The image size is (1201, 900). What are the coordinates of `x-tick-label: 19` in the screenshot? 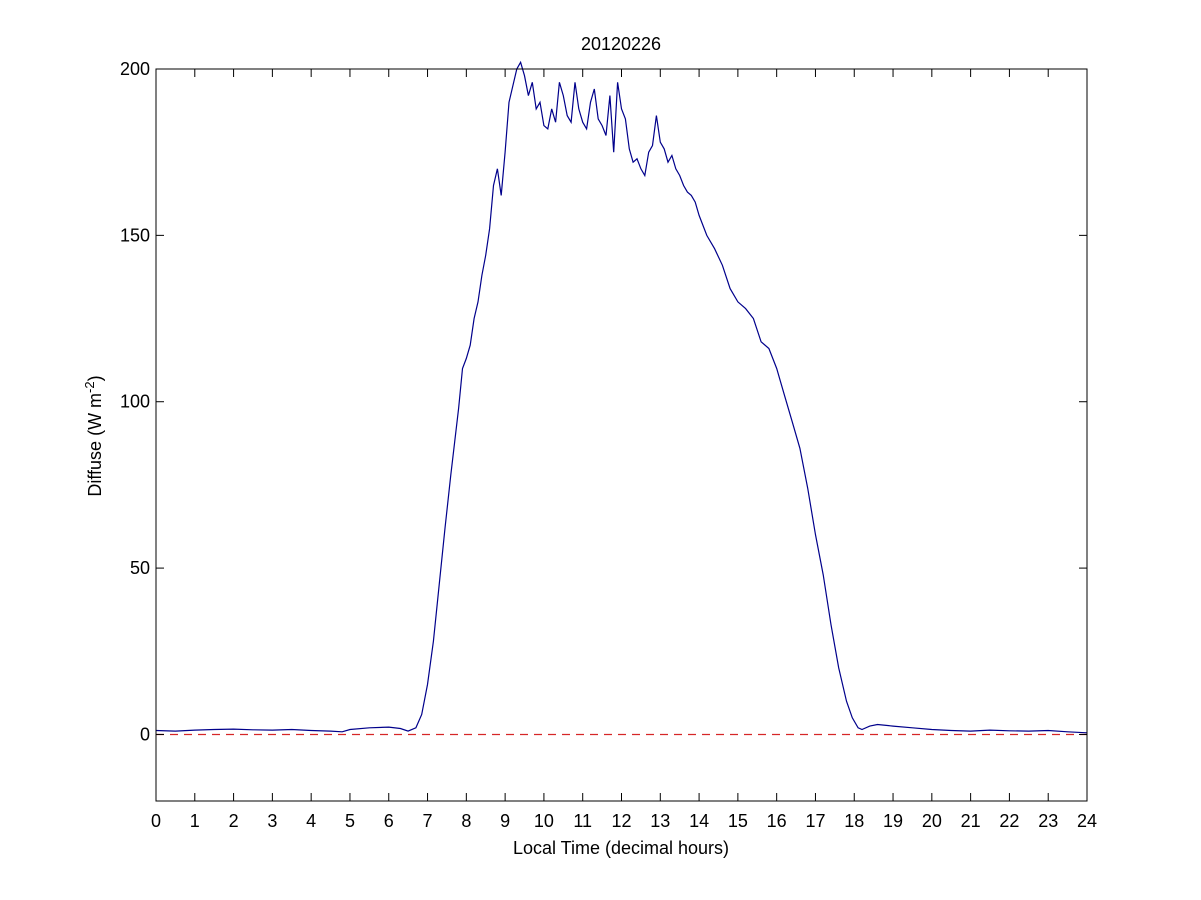 It's located at (893, 821).